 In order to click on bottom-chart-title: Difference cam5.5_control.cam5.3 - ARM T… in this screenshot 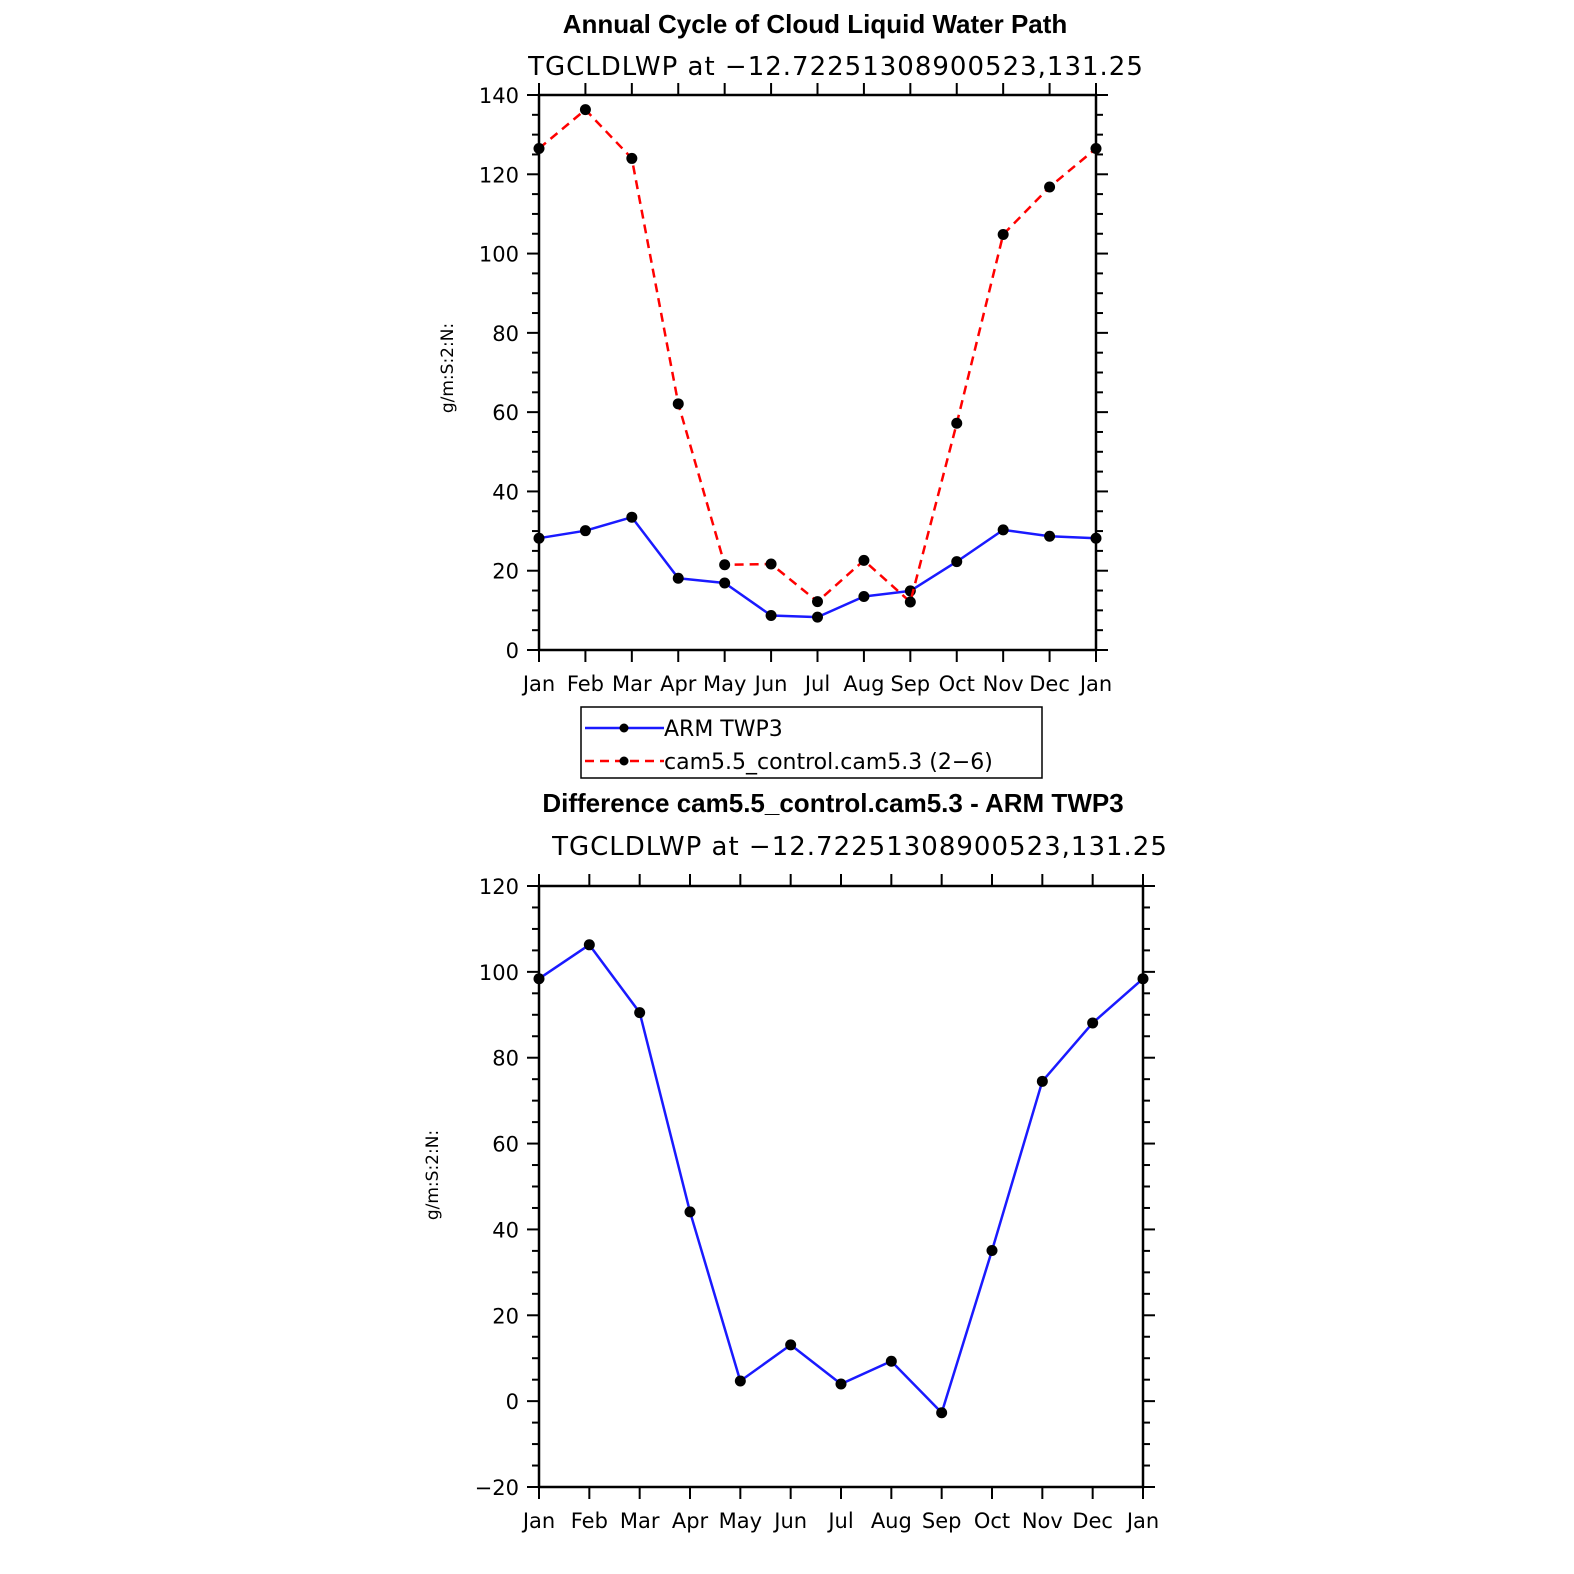, I will do `click(832, 803)`.